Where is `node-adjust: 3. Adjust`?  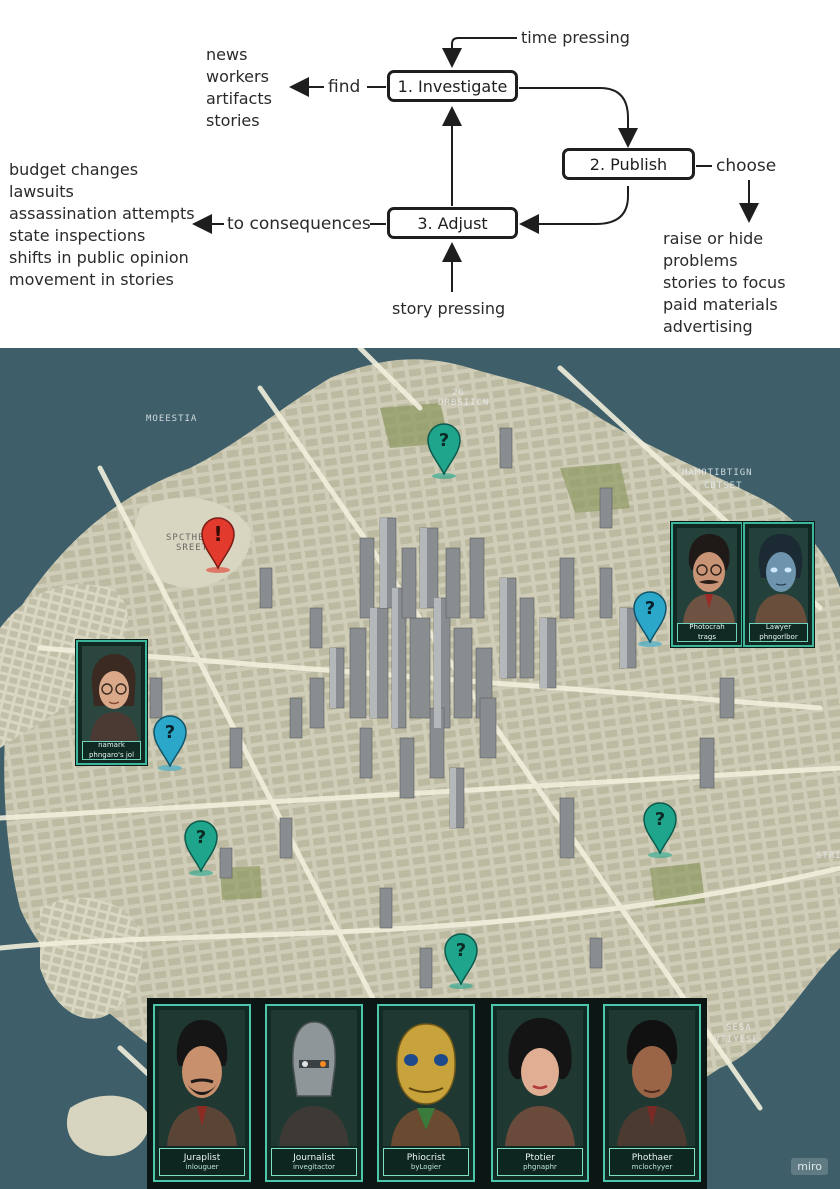
node-adjust: 3. Adjust is located at coordinates (452, 223).